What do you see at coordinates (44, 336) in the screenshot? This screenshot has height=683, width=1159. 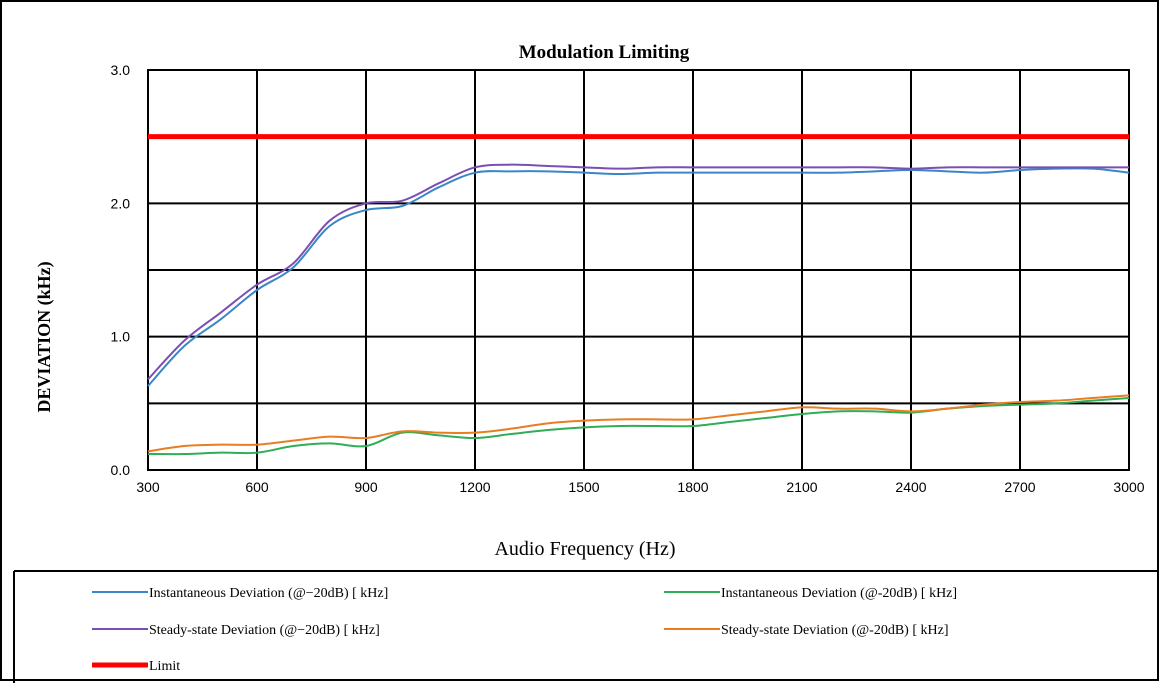 I see `y-axis-label: DEVIATION (kHz)` at bounding box center [44, 336].